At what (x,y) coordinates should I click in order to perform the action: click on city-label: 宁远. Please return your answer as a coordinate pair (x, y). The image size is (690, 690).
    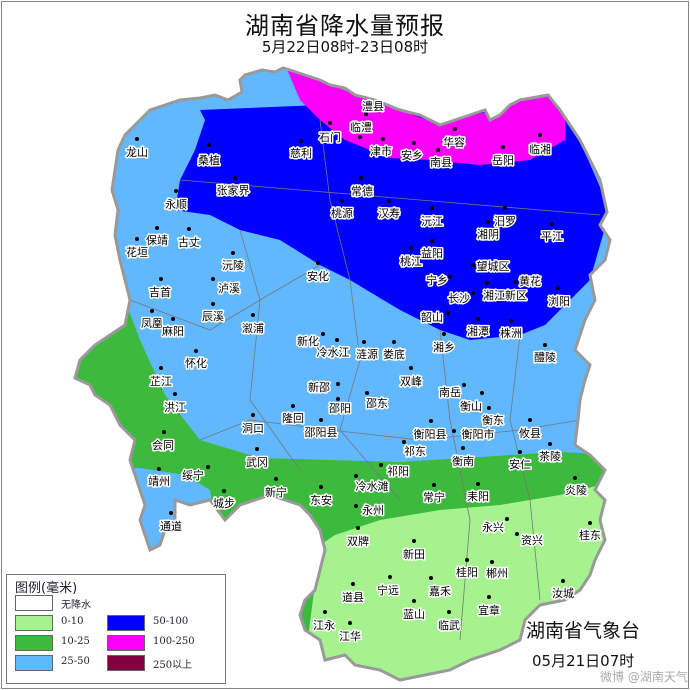
    Looking at the image, I should click on (388, 590).